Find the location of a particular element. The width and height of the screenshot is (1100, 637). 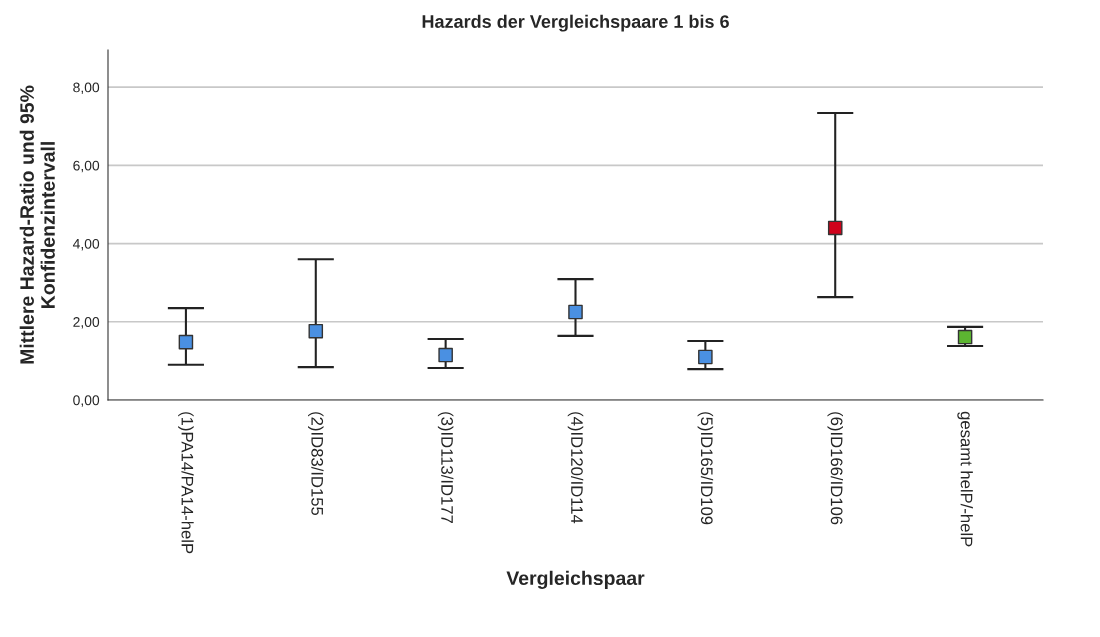

y-axis-title: Mittlere Hazard-Ratio und 95% Konfidenzintervall is located at coordinates (37, 224).